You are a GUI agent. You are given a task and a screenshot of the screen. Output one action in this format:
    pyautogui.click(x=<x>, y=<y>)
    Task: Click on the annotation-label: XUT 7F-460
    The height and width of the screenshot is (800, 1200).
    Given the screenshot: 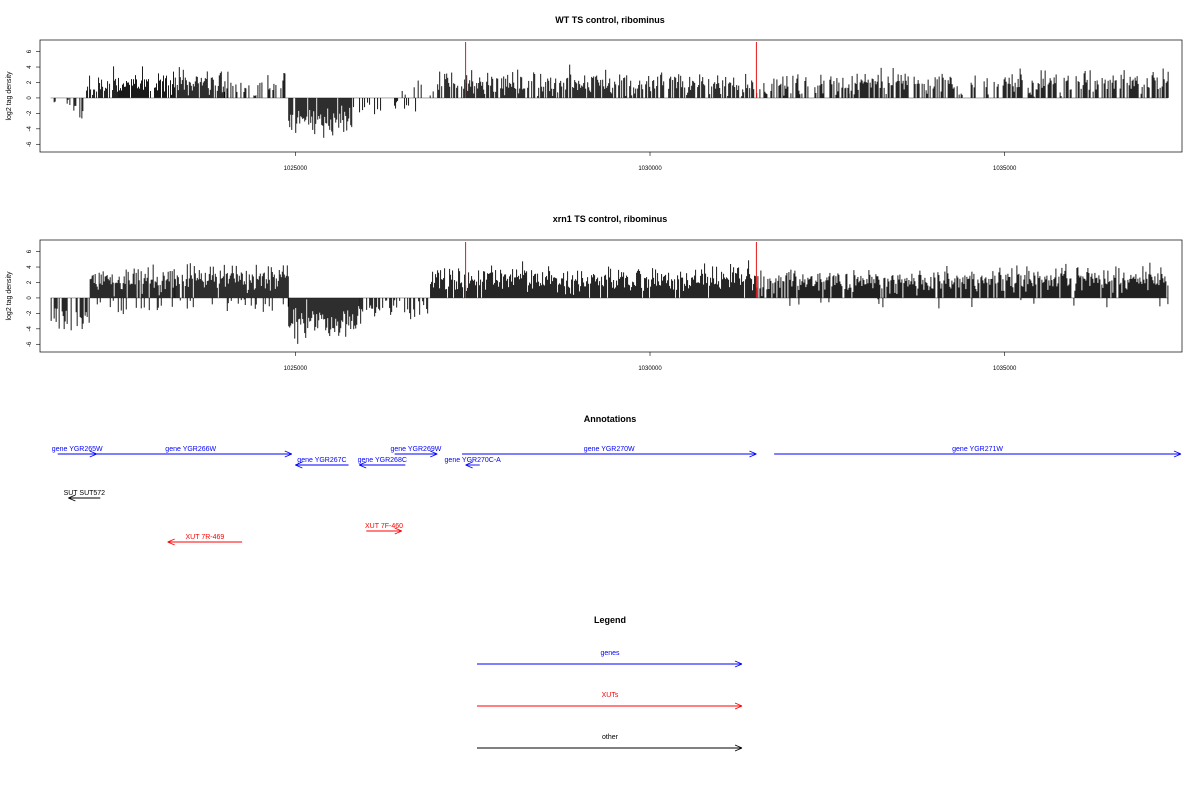 What is the action you would take?
    pyautogui.click(x=384, y=526)
    